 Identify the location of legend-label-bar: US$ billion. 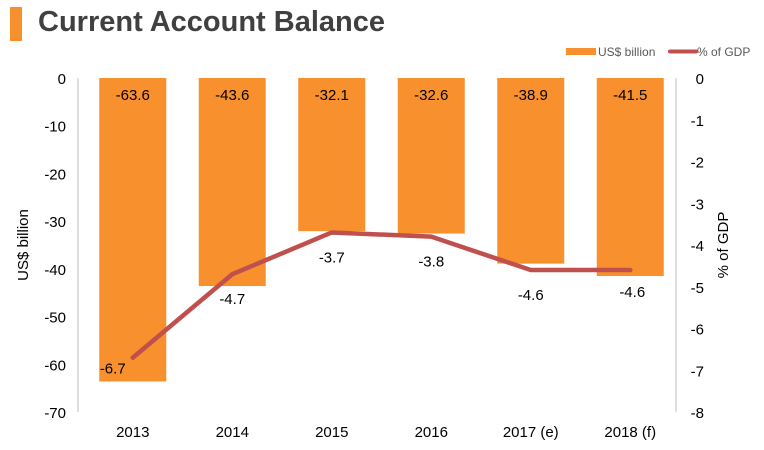
(626, 52).